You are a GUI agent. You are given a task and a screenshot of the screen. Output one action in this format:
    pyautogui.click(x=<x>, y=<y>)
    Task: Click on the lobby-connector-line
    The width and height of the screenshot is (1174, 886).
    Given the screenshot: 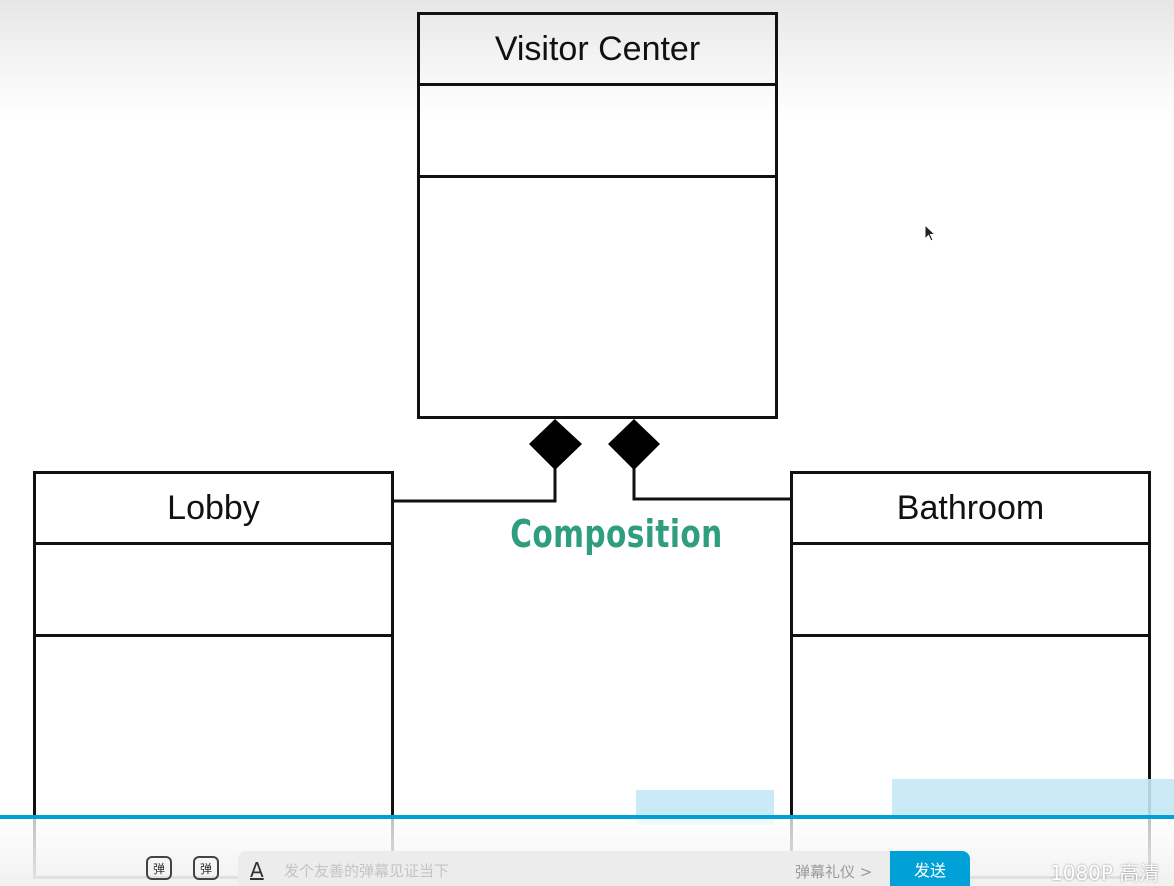 What is the action you would take?
    pyautogui.click(x=475, y=485)
    